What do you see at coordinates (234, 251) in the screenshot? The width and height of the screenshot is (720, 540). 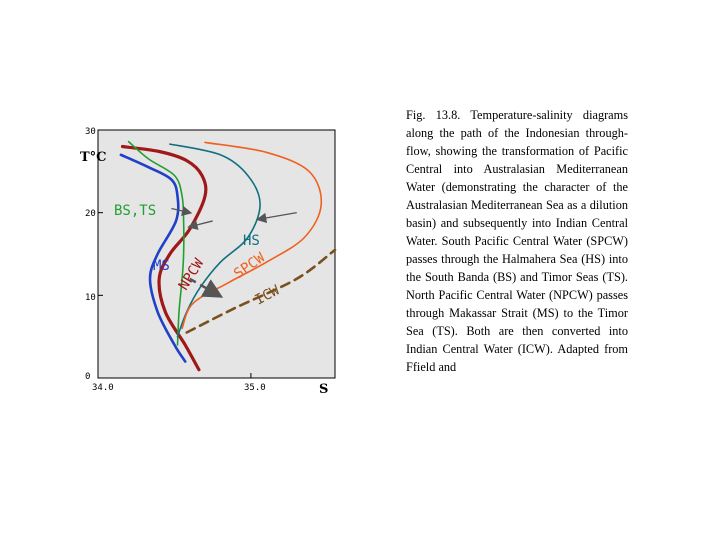 I see `arrow-layer` at bounding box center [234, 251].